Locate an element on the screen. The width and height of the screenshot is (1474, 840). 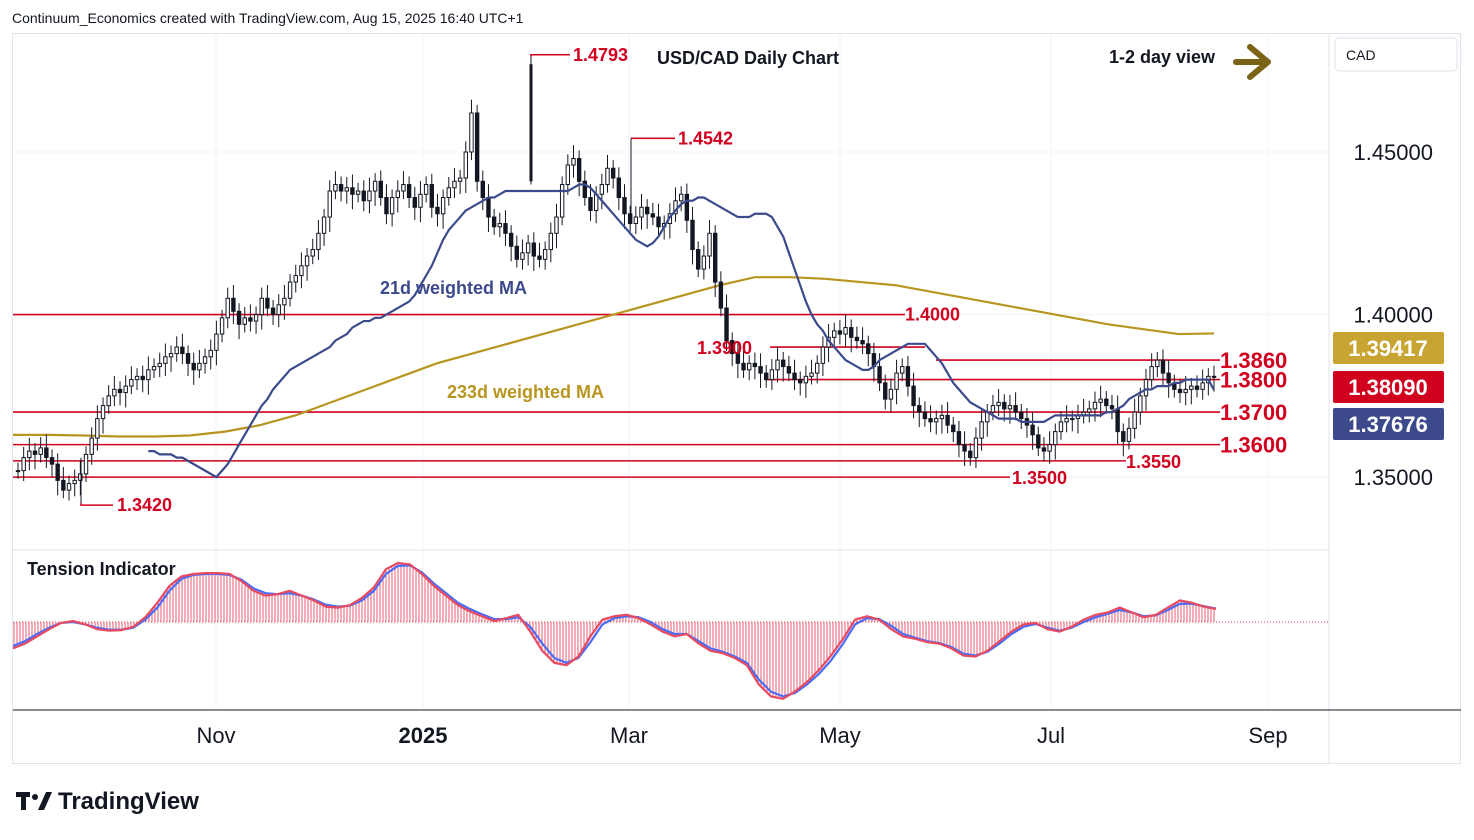
currency-box: CAD is located at coordinates (1396, 54).